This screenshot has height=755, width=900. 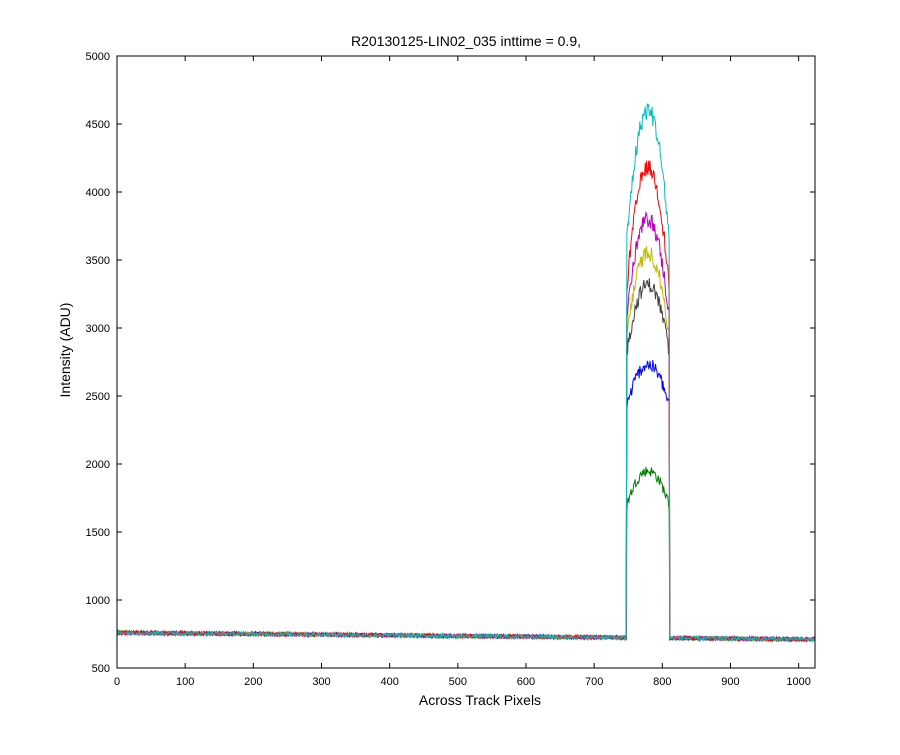 What do you see at coordinates (321, 682) in the screenshot?
I see `x-tick-label: 300` at bounding box center [321, 682].